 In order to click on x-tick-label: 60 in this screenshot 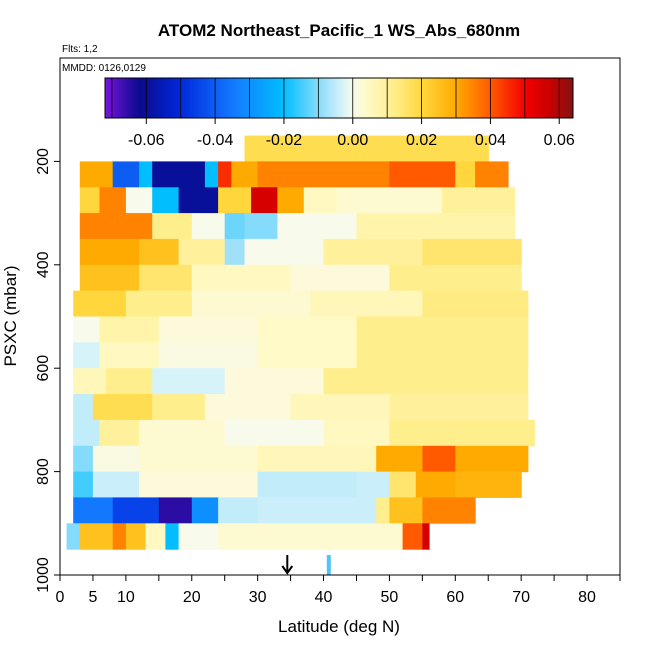, I will do `click(455, 597)`.